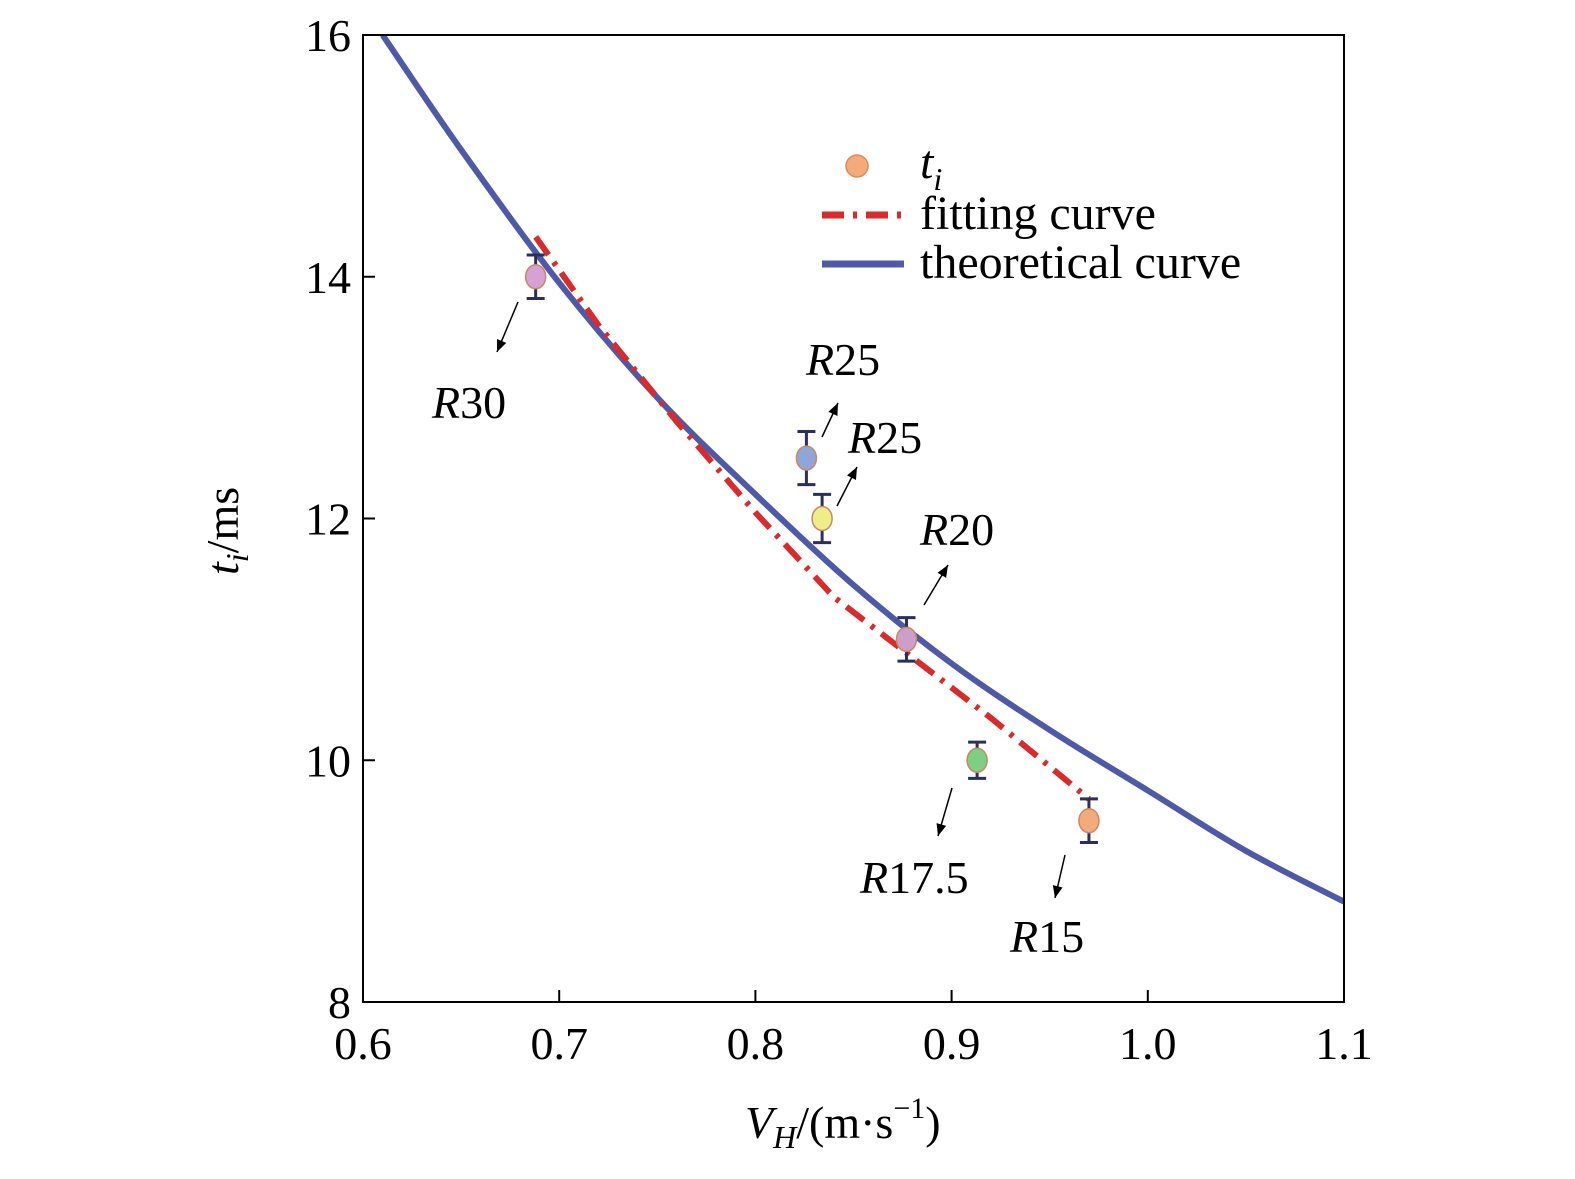 The height and width of the screenshot is (1179, 1575). Describe the element at coordinates (363, 1043) in the screenshot. I see `x-tick-label: 0.6` at that location.